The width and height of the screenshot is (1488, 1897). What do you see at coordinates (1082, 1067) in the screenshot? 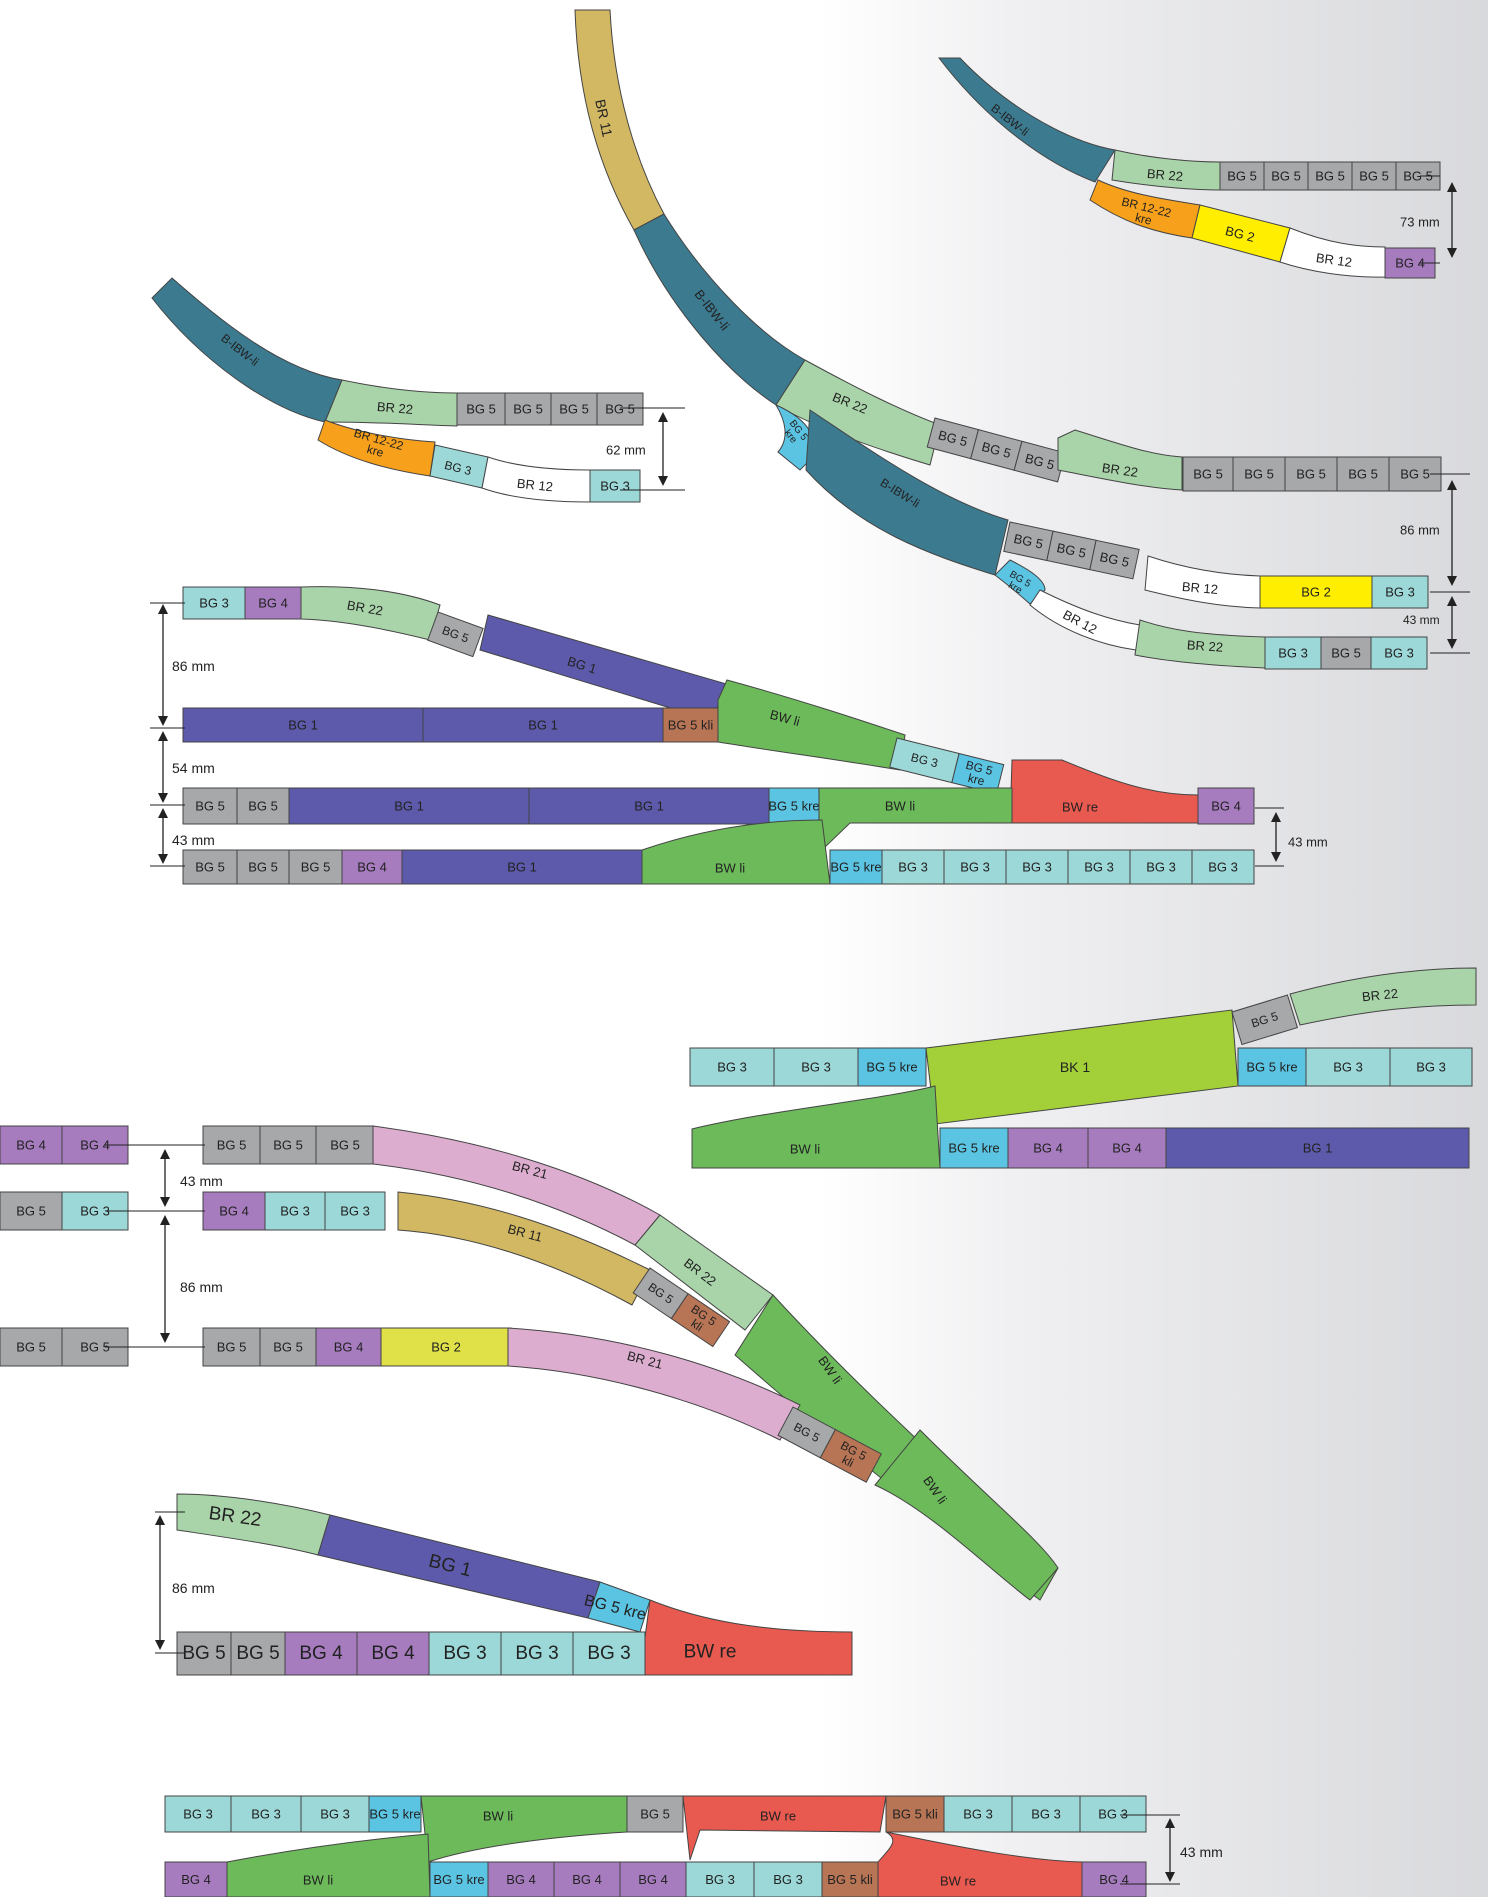
I see `segment-bk-1: BK 1` at bounding box center [1082, 1067].